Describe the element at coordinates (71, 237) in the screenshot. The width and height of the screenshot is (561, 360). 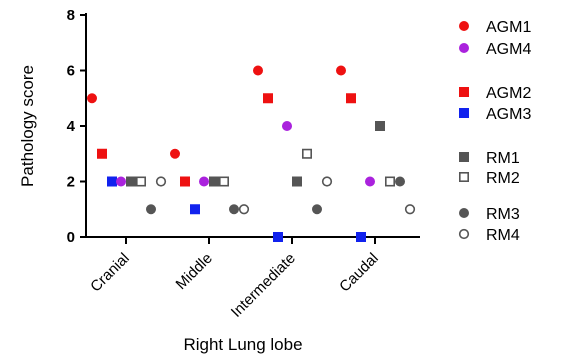
I see `y-tick-label: 0` at that location.